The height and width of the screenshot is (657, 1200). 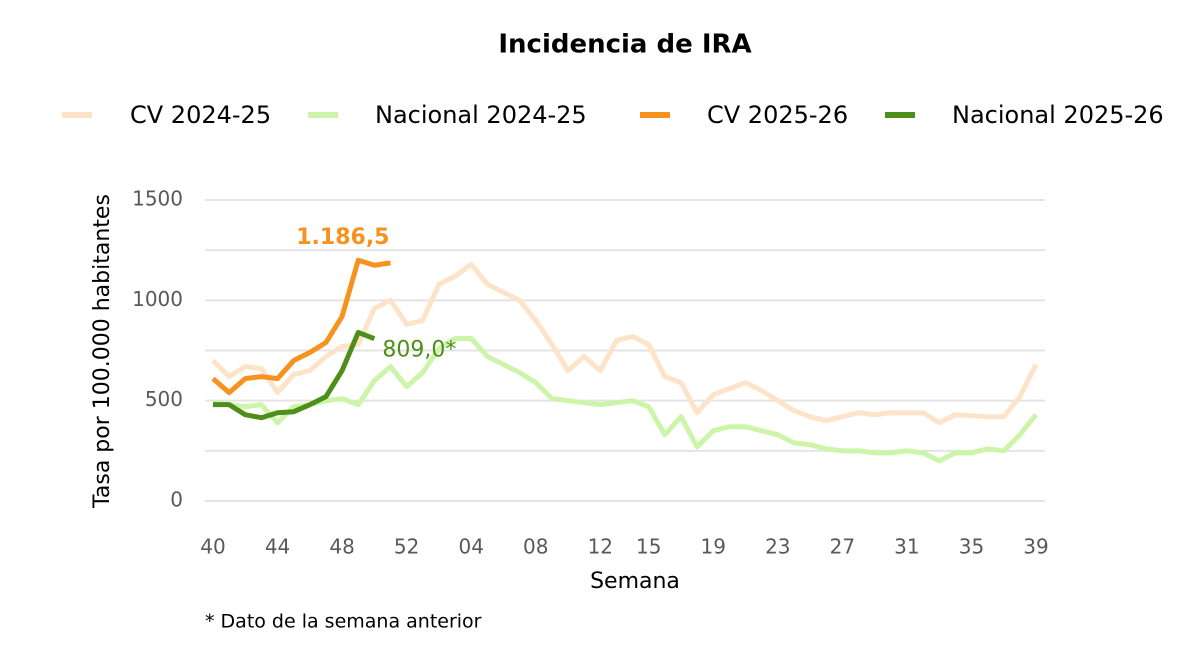 What do you see at coordinates (419, 350) in the screenshot?
I see `data-label: 809,0*` at bounding box center [419, 350].